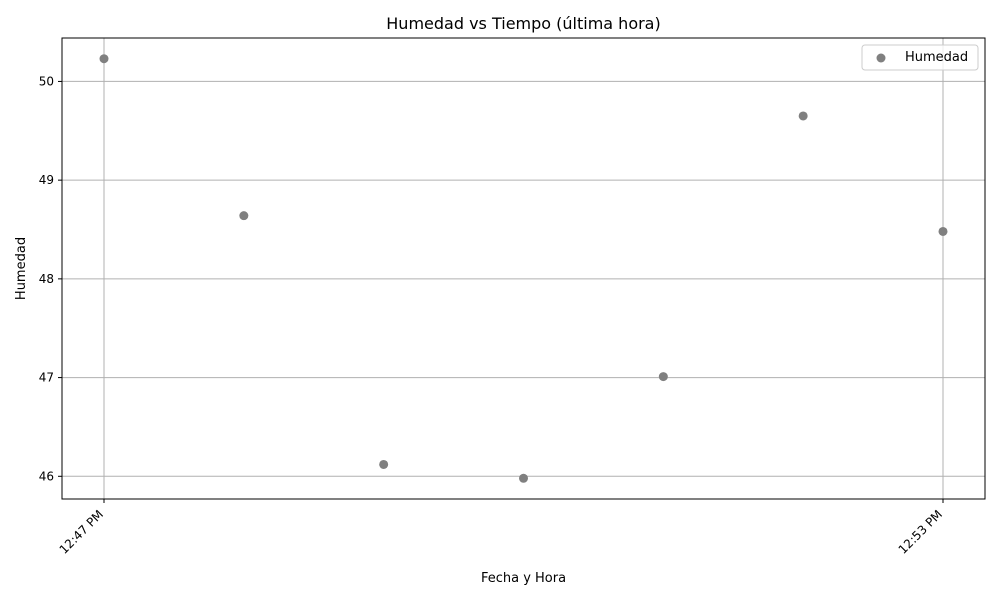 The height and width of the screenshot is (600, 1000). I want to click on y-tick-label: 50, so click(46, 81).